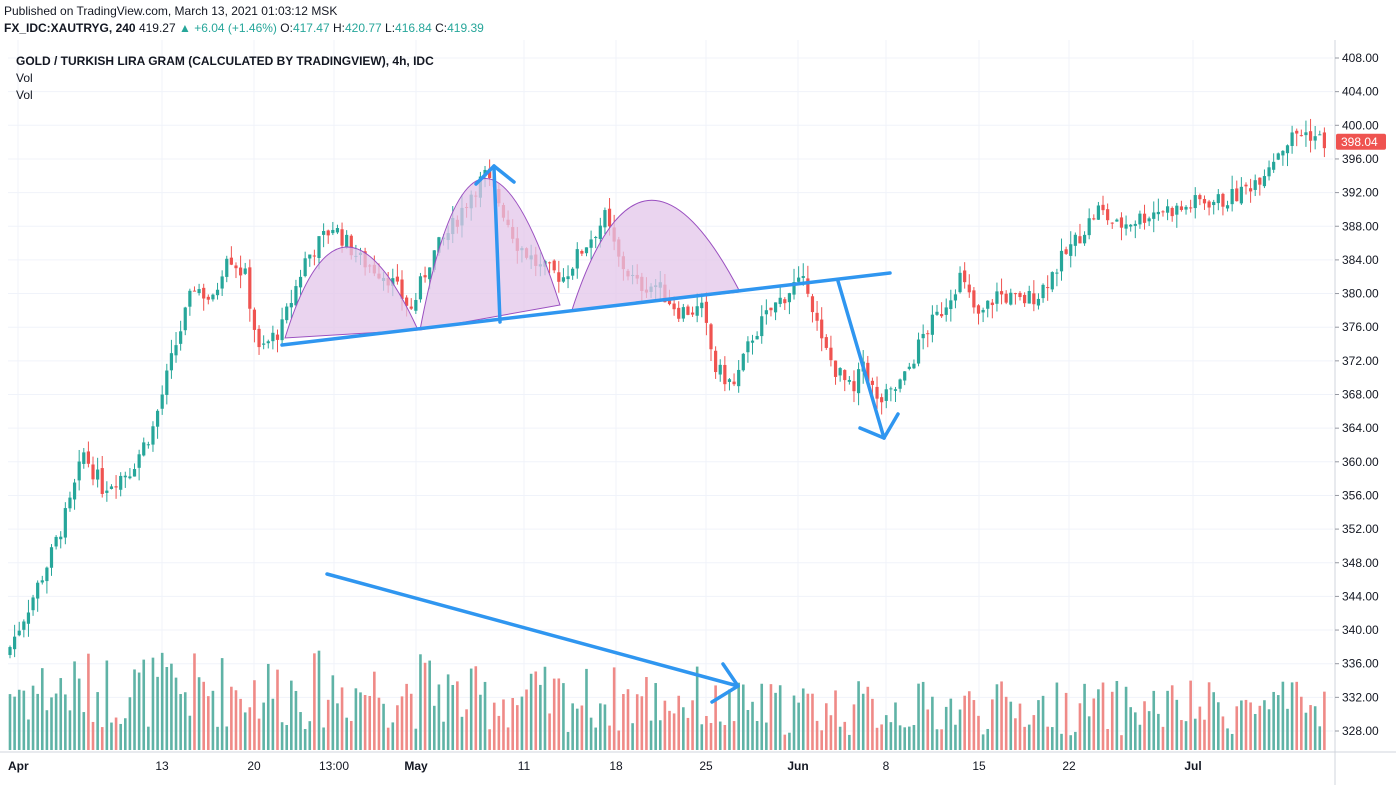 The width and height of the screenshot is (1396, 785). Describe the element at coordinates (725, 694) in the screenshot. I see `volume-arrow-head-bottom` at that location.